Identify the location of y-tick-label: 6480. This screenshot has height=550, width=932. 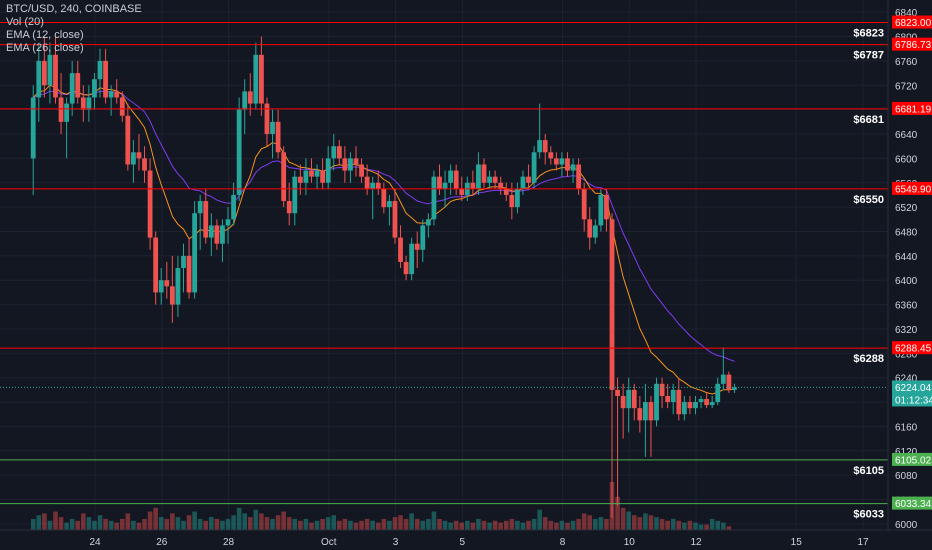
(906, 232).